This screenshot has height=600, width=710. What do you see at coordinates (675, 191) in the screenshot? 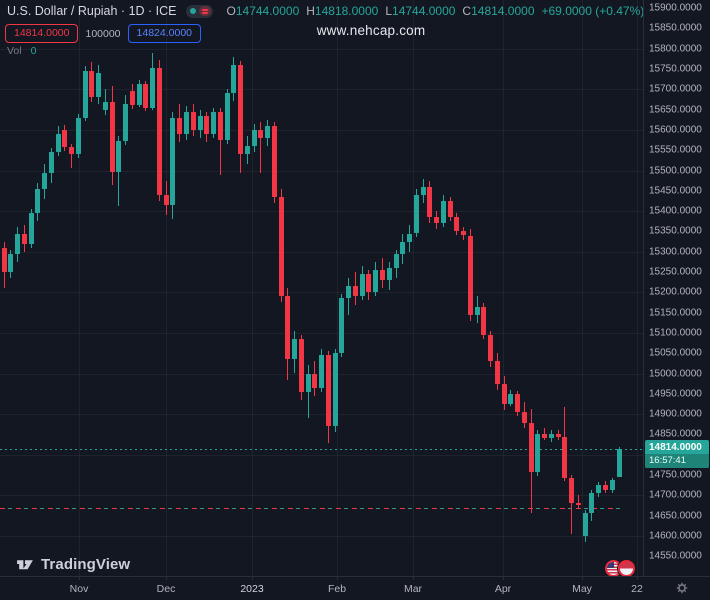
I see `price-axis-label: 15450.0000` at bounding box center [675, 191].